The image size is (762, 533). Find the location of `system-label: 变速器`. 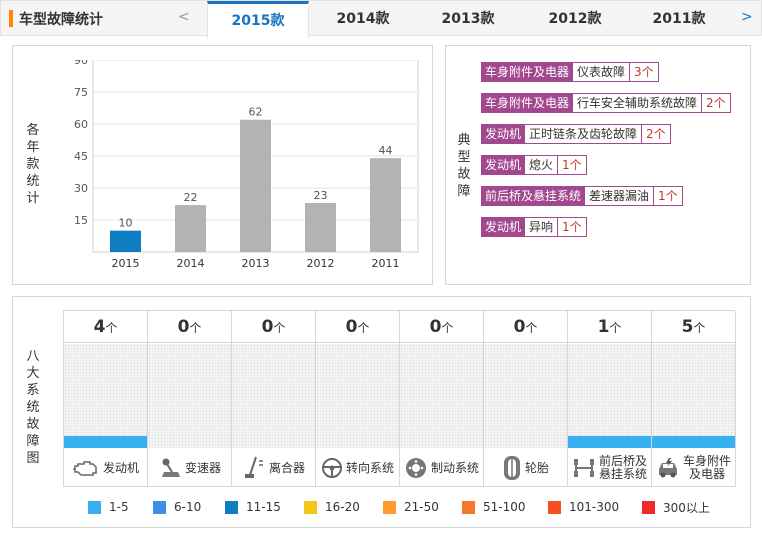

system-label: 变速器 is located at coordinates (189, 468).